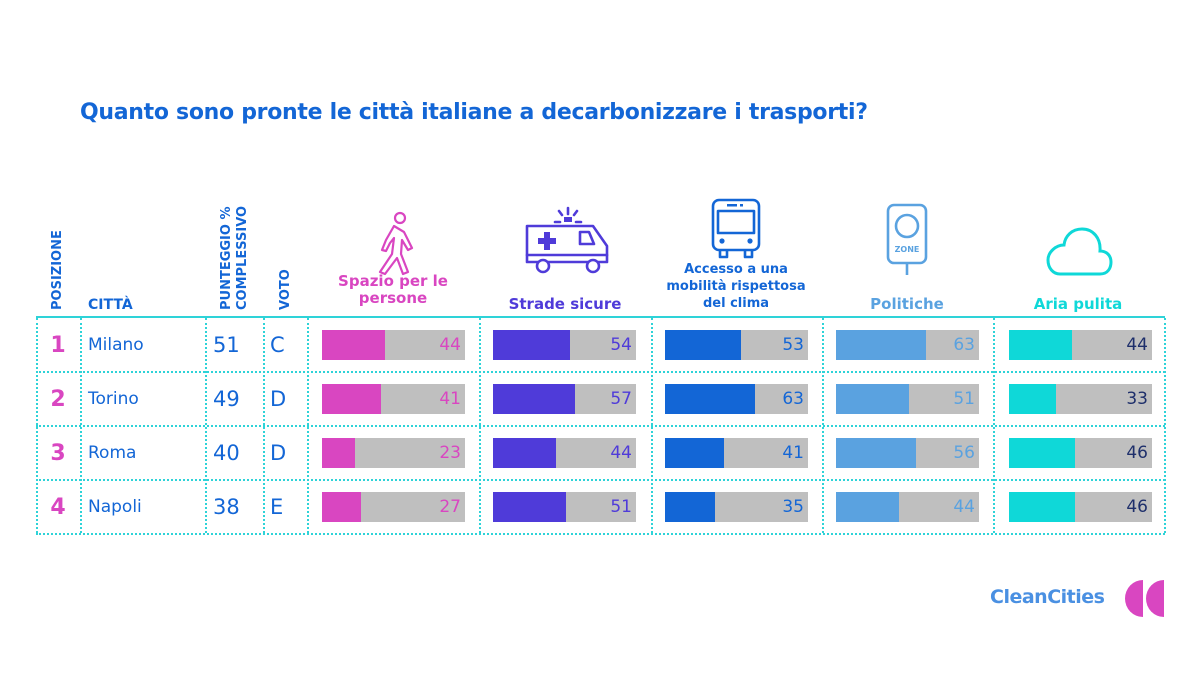  I want to click on category-header-aria: Aria pulita, so click(1078, 304).